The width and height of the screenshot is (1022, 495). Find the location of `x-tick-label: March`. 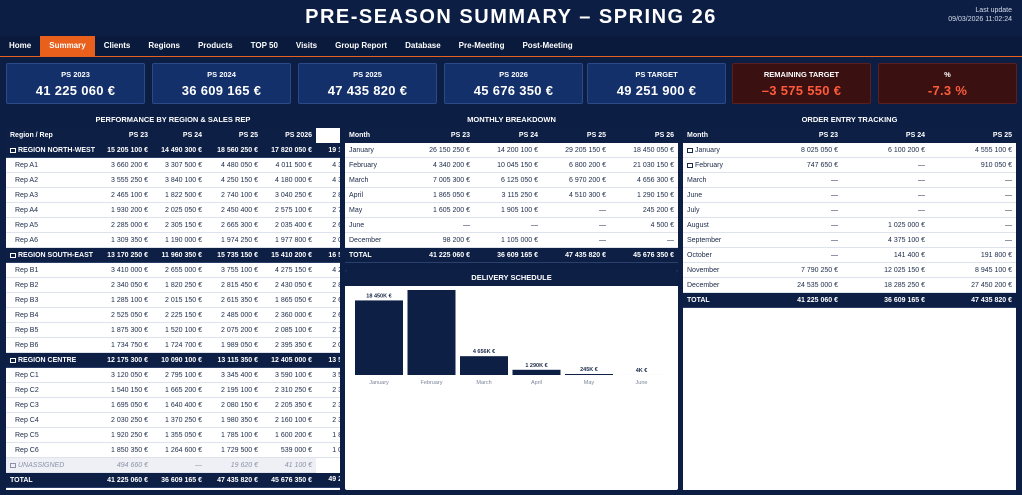

x-tick-label: March is located at coordinates (483, 383).